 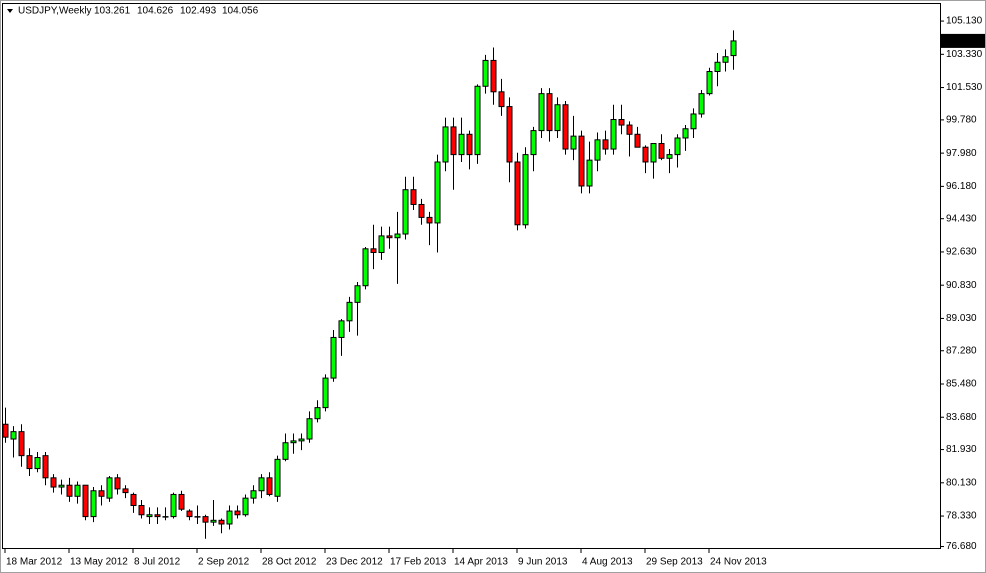 What do you see at coordinates (961, 285) in the screenshot?
I see `y-tick-label: 90.830` at bounding box center [961, 285].